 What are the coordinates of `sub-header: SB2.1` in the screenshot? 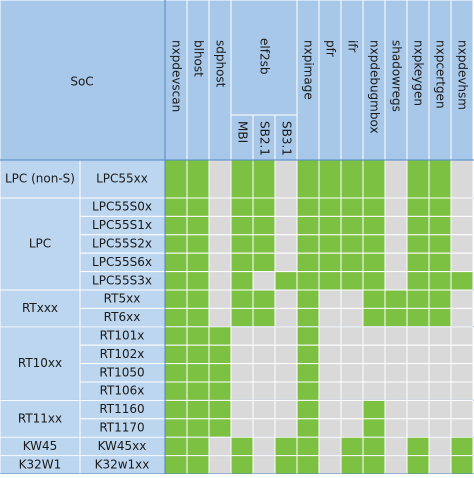 It's located at (265, 138).